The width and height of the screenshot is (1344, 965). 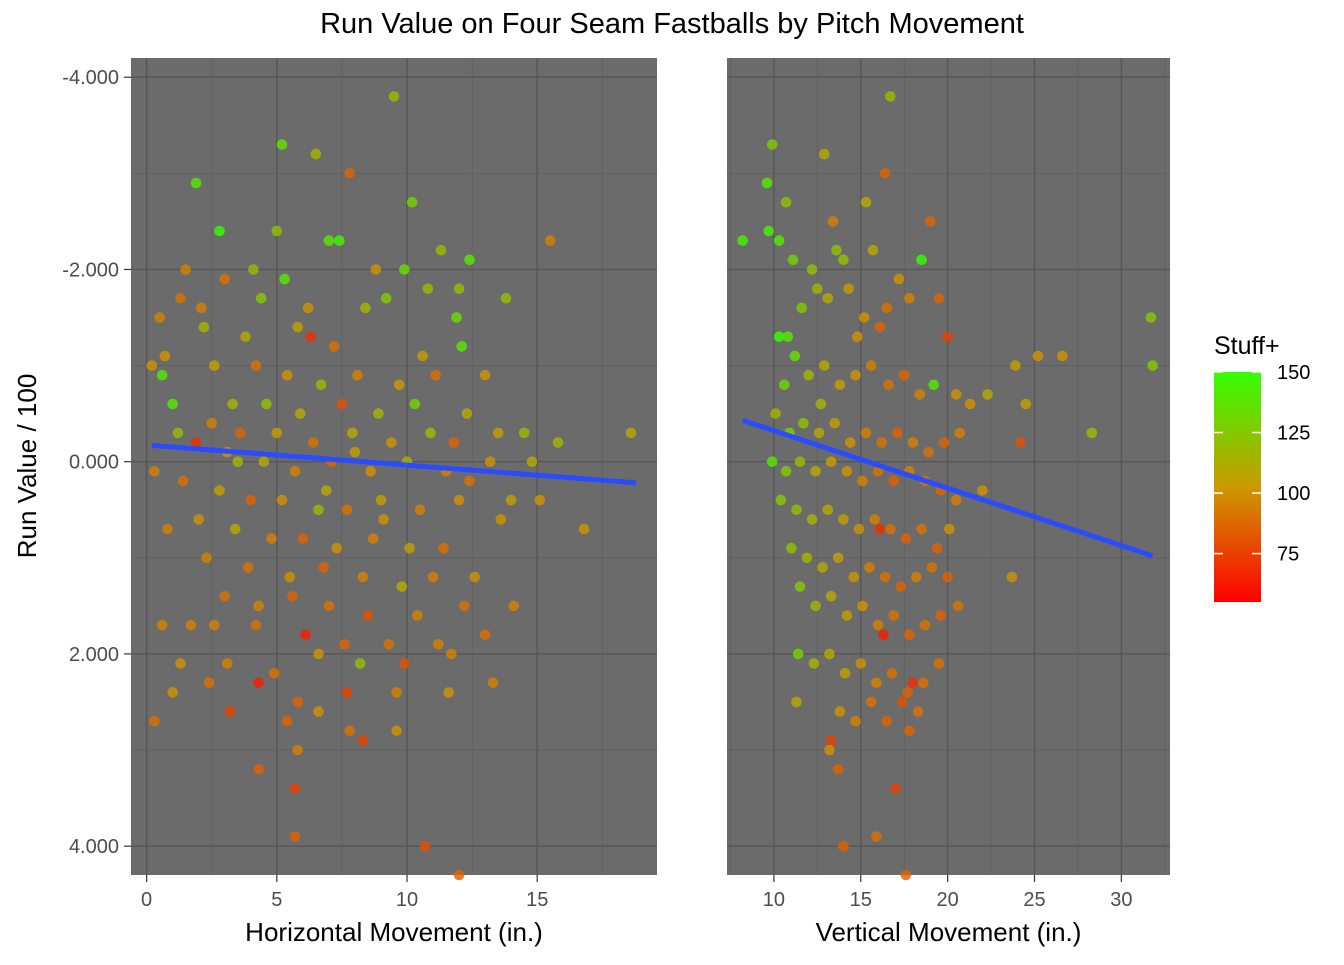 What do you see at coordinates (394, 932) in the screenshot?
I see `x-axis-label: Horizontal Movement (in.)` at bounding box center [394, 932].